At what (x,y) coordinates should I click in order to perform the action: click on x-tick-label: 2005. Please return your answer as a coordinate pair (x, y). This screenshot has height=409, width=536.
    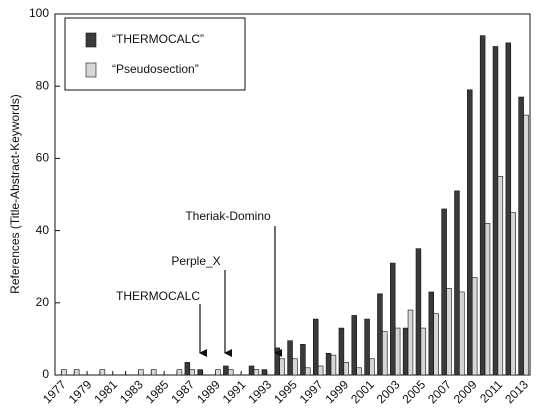
    Looking at the image, I should click on (413, 391).